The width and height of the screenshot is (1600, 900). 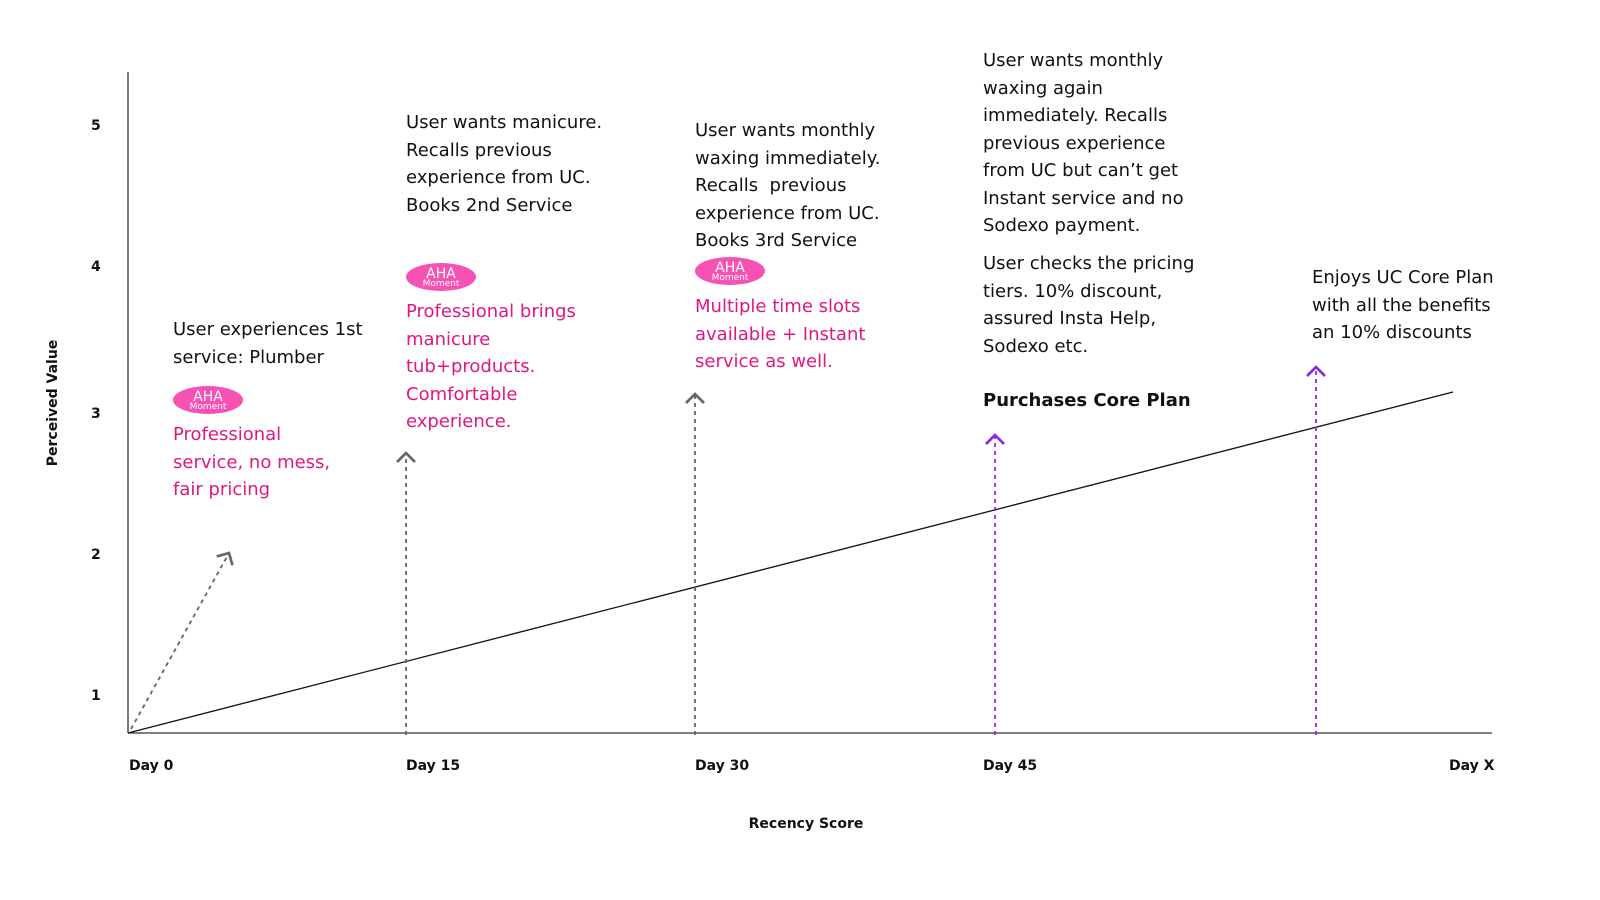 What do you see at coordinates (271, 343) in the screenshot?
I see `event-text: User experiences 1st service: Plumber` at bounding box center [271, 343].